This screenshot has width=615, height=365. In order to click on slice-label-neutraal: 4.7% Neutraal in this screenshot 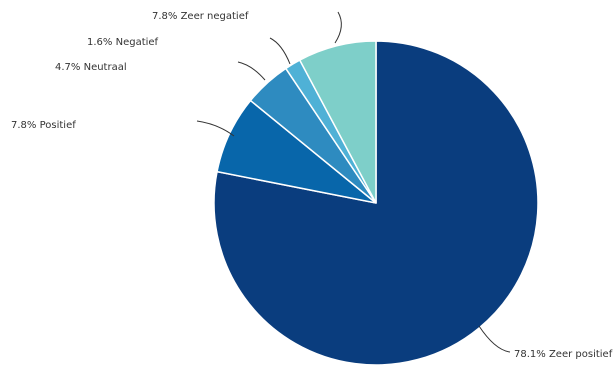, I will do `click(91, 67)`.